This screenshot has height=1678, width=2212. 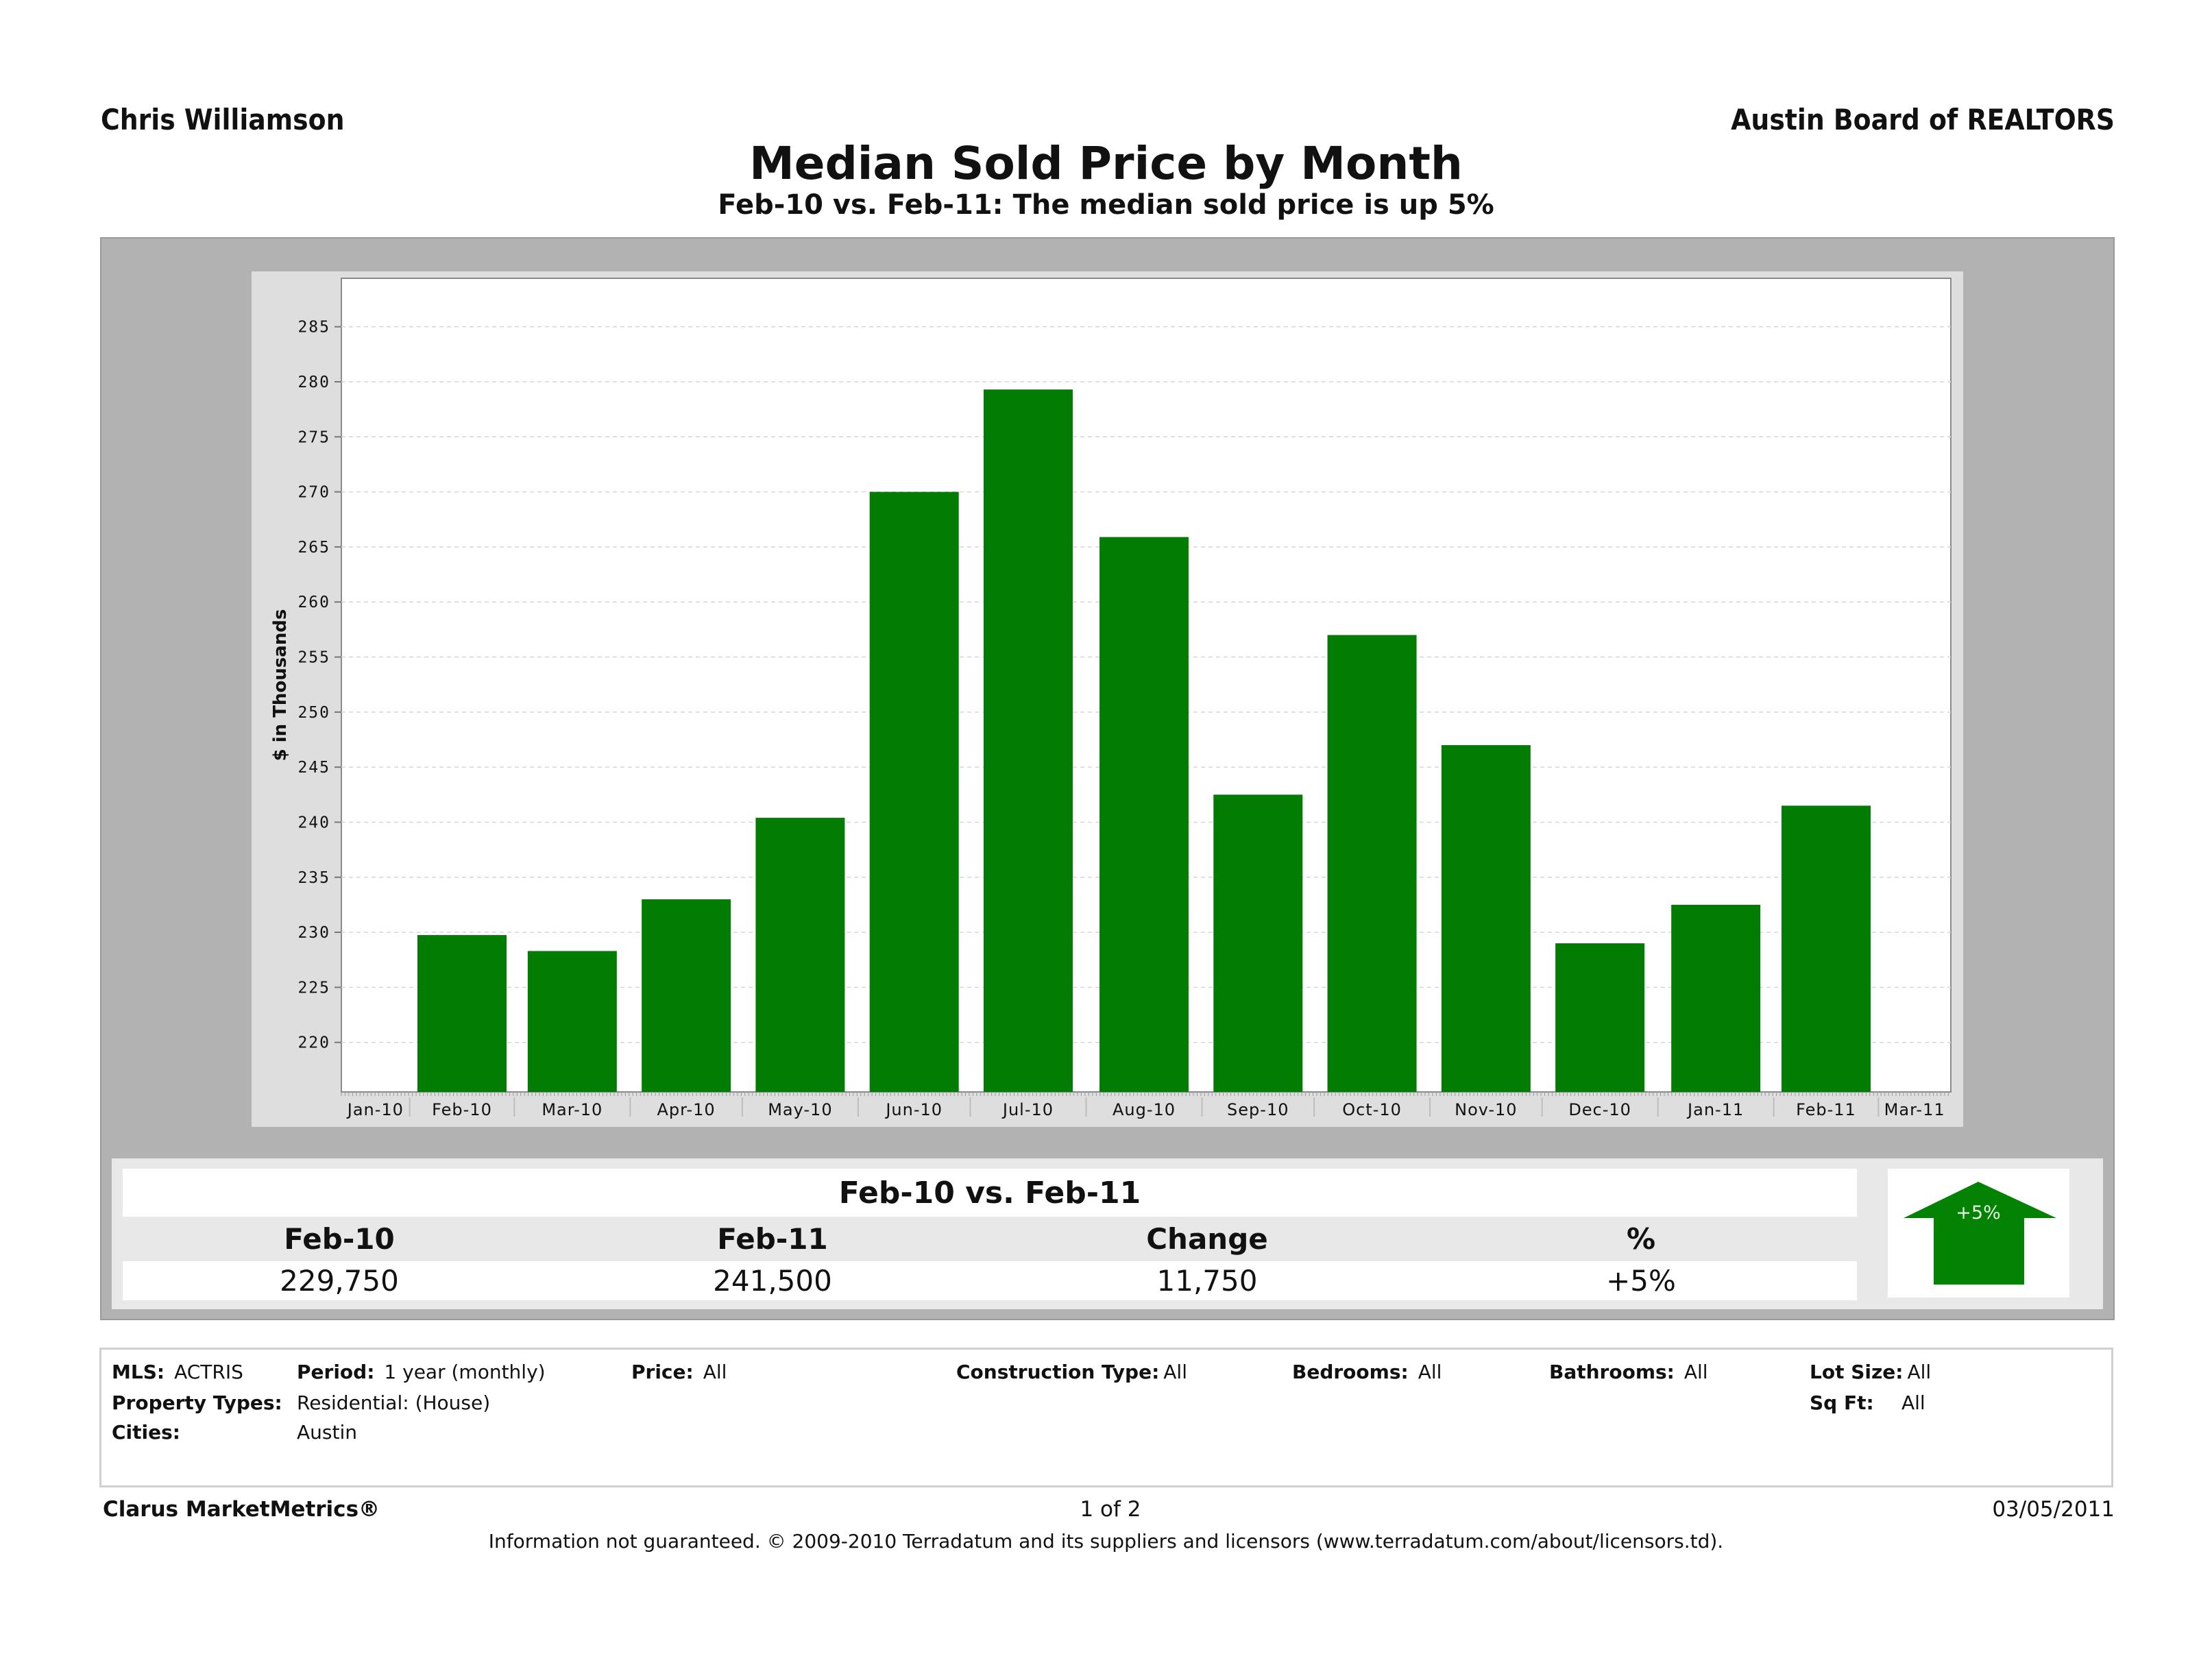 What do you see at coordinates (800, 1109) in the screenshot?
I see `x-tick-label: May-10` at bounding box center [800, 1109].